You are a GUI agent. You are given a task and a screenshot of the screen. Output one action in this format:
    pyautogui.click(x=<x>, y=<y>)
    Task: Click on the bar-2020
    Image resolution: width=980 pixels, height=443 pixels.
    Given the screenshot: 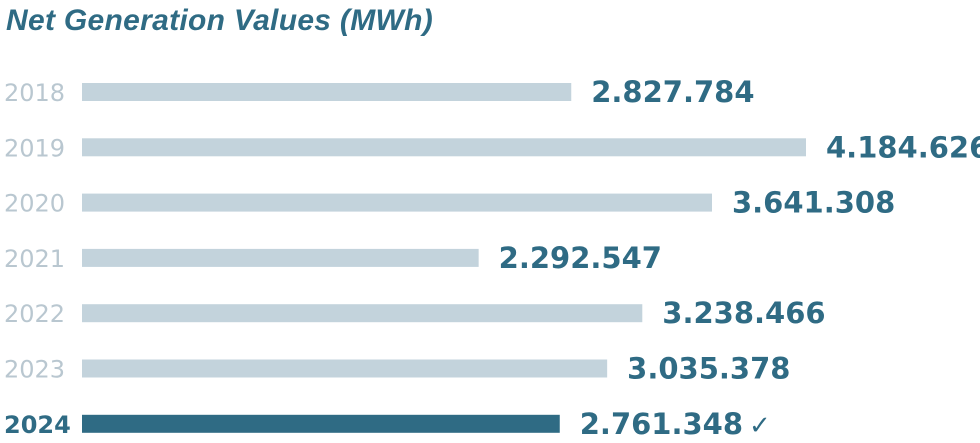 What is the action you would take?
    pyautogui.click(x=397, y=202)
    